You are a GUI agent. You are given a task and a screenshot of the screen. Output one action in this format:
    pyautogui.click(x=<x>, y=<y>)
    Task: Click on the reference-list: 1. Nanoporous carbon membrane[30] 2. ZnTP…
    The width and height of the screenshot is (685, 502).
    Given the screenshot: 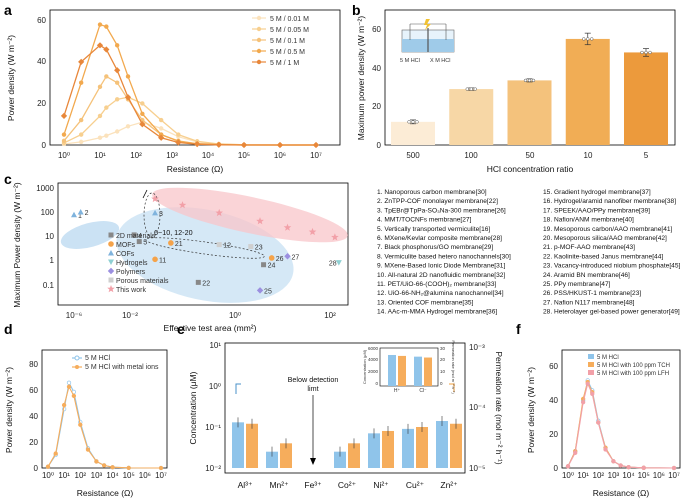 What is the action you would take?
    pyautogui.click(x=529, y=252)
    